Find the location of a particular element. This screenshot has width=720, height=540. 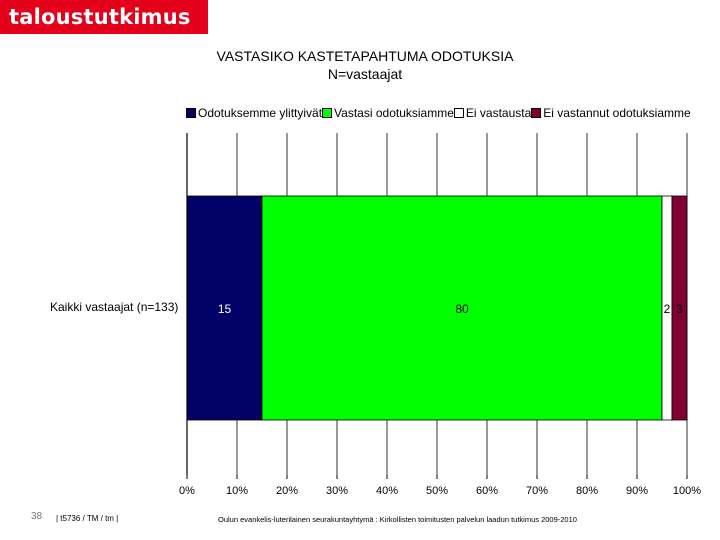

data-label: 80 is located at coordinates (462, 309).